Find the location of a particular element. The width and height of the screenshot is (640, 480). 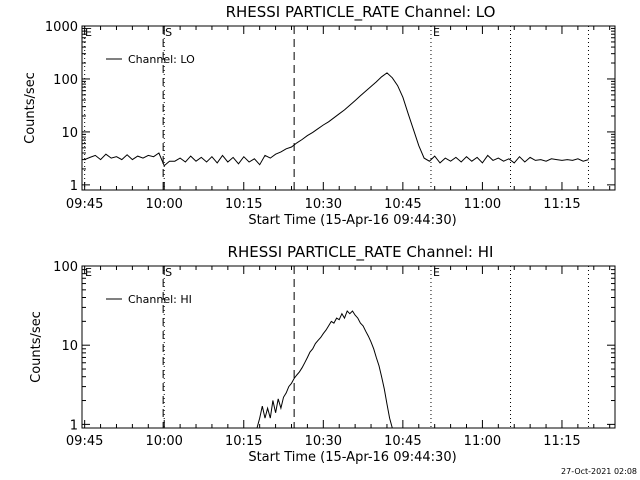

y-tick-label: 1000 is located at coordinates (61, 27).